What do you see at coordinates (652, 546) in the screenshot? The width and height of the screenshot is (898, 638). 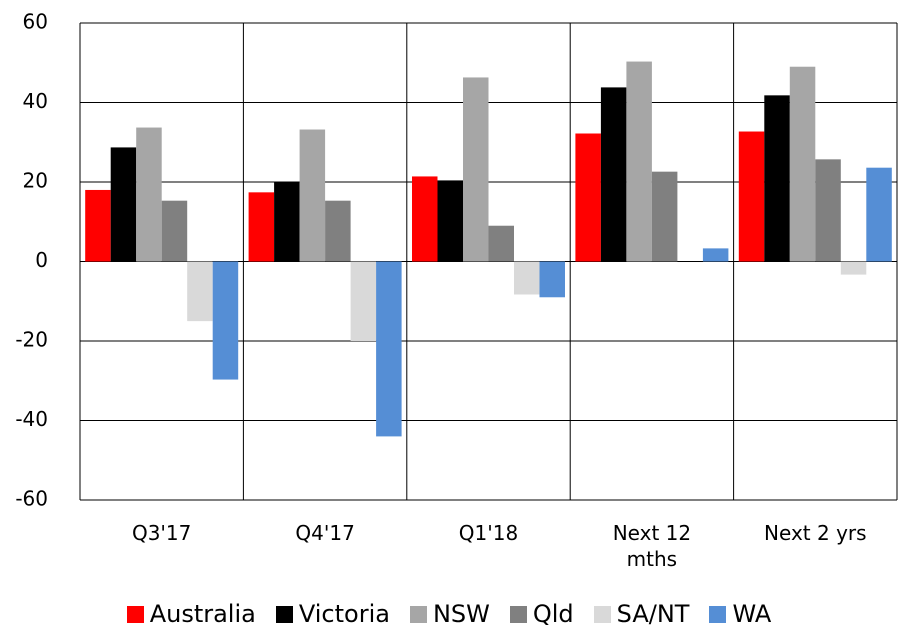 I see `x-tick-label: Next 12 mths` at bounding box center [652, 546].